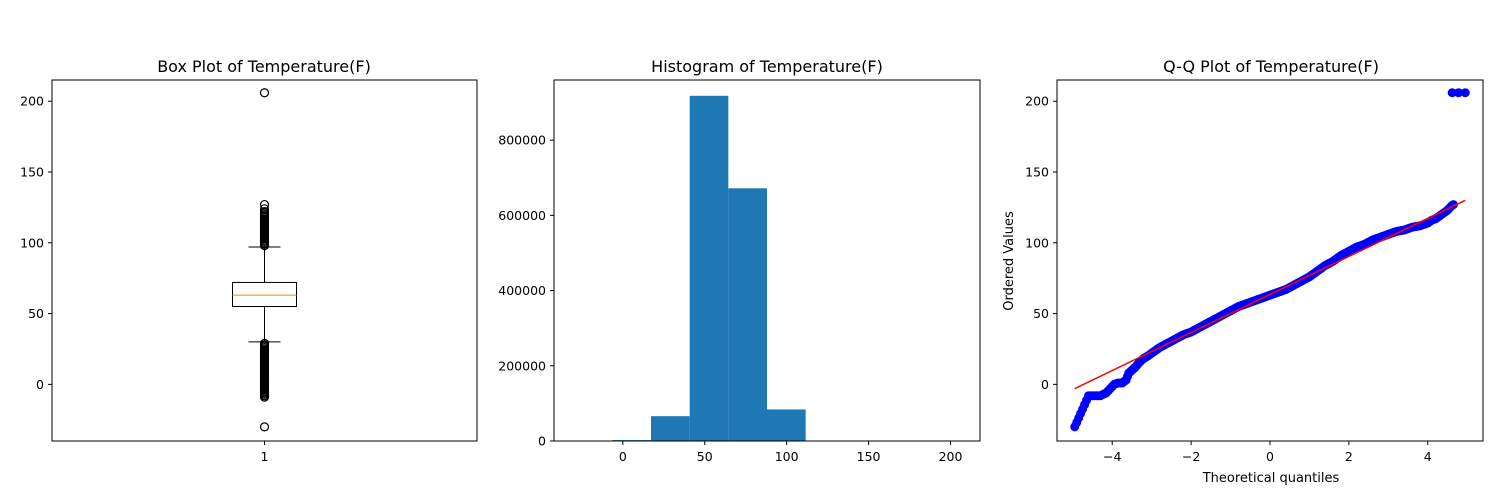 The image size is (1500, 500). I want to click on histogram-x-tick-label: 0, so click(623, 456).